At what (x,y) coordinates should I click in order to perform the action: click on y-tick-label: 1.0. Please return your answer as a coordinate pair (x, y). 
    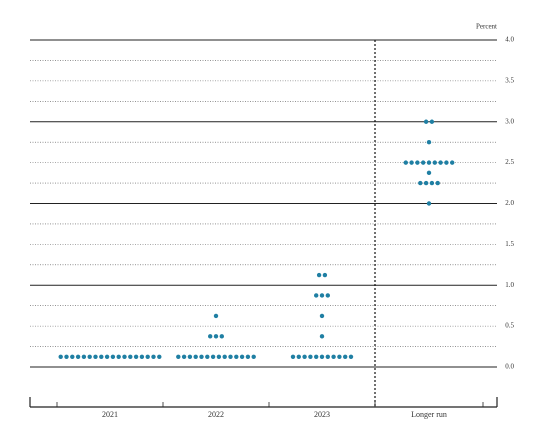
    Looking at the image, I should click on (509, 285).